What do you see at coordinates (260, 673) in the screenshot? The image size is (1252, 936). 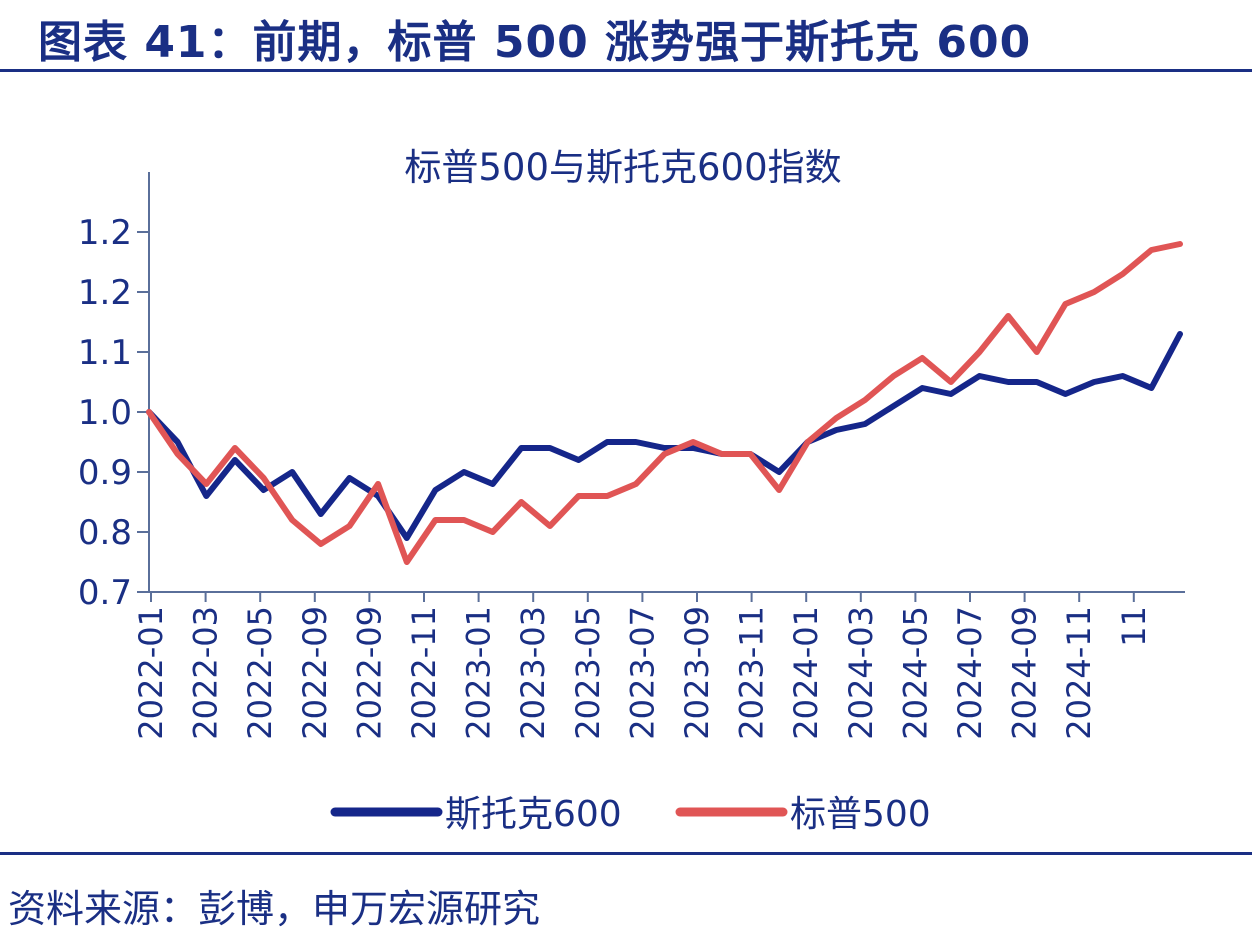 I see `x-tick-label: 2022-05` at bounding box center [260, 673].